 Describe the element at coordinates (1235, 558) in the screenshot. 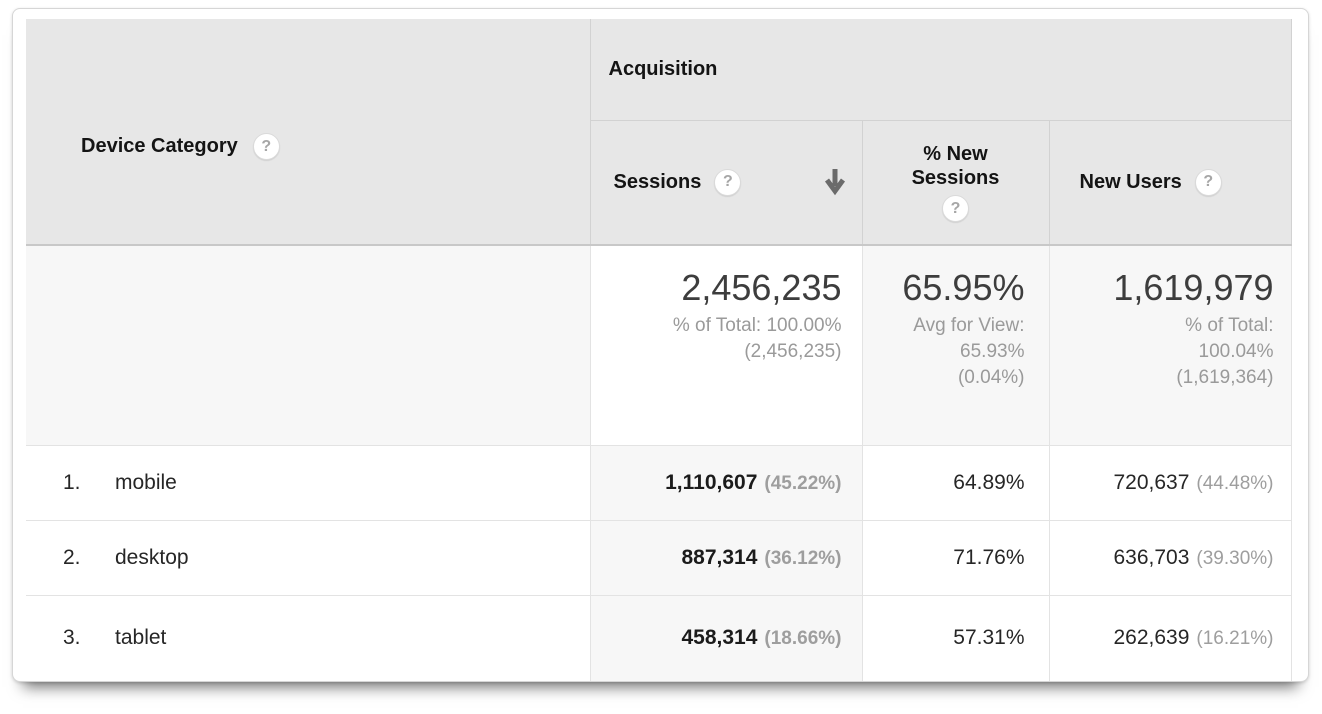

I see `new-users-percent: (39.30%)` at that location.